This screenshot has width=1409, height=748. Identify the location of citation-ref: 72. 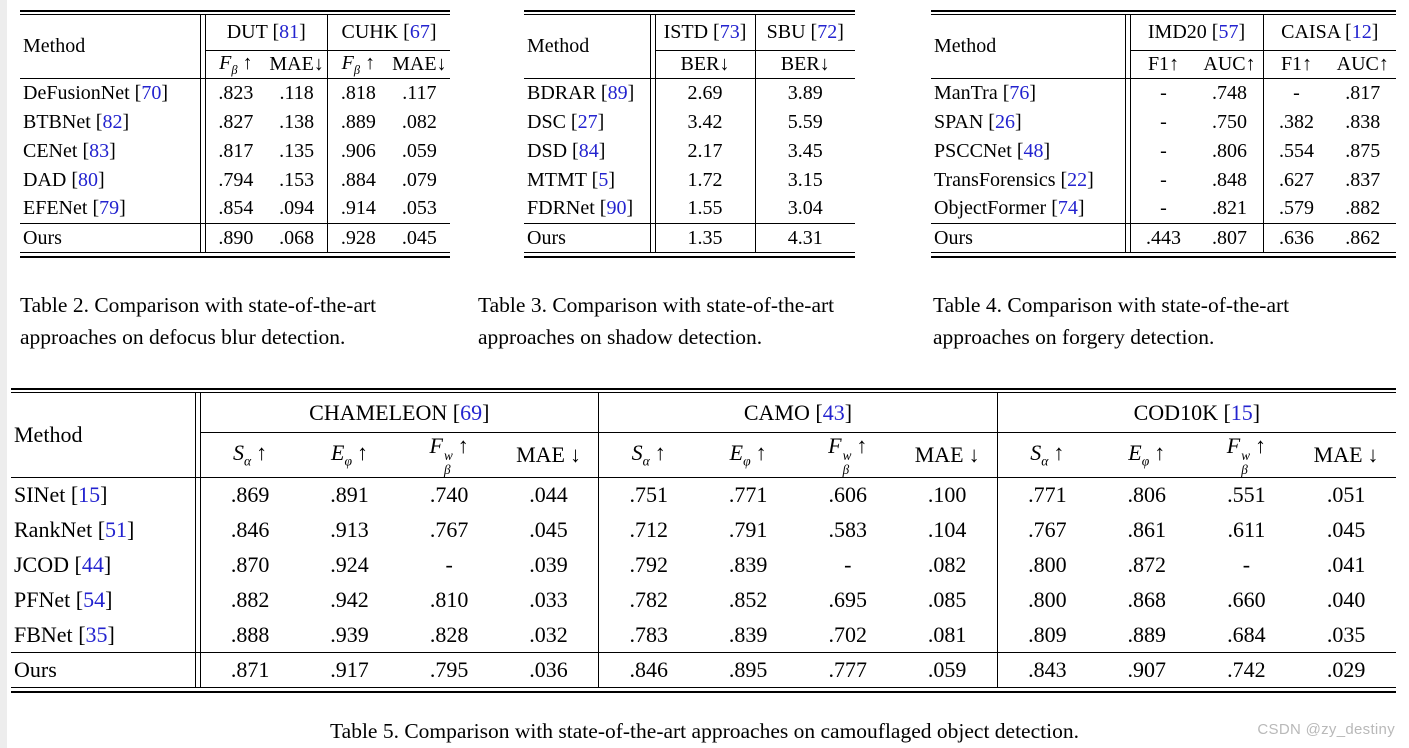
(827, 32).